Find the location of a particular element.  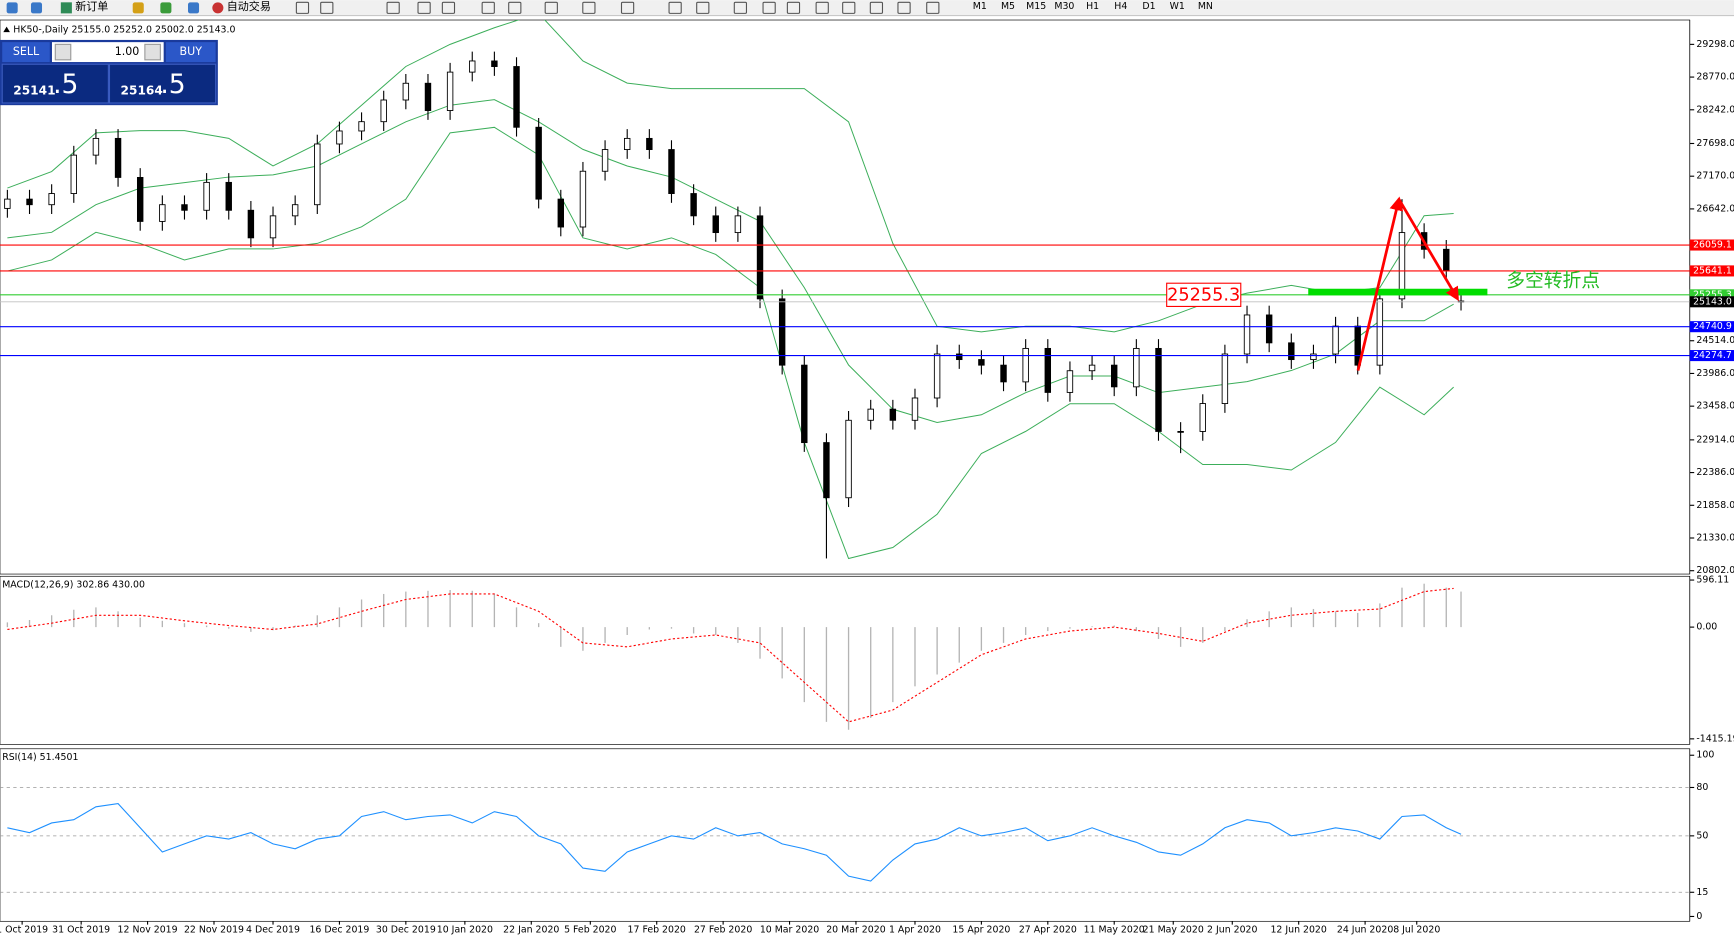

buy-price: 25164 is located at coordinates (142, 90).